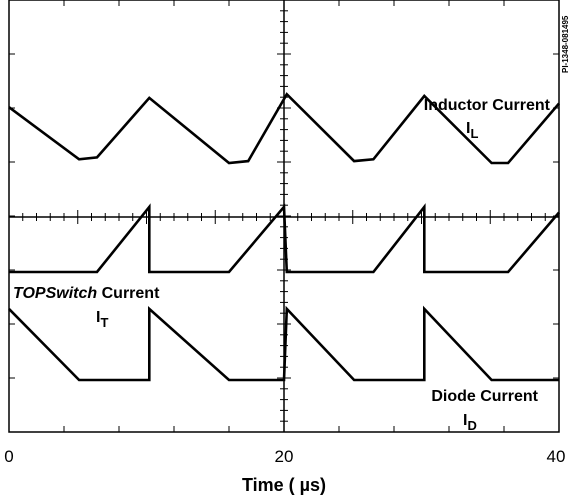 The image size is (572, 499). What do you see at coordinates (556, 456) in the screenshot?
I see `x-tick-label-40: 40` at bounding box center [556, 456].